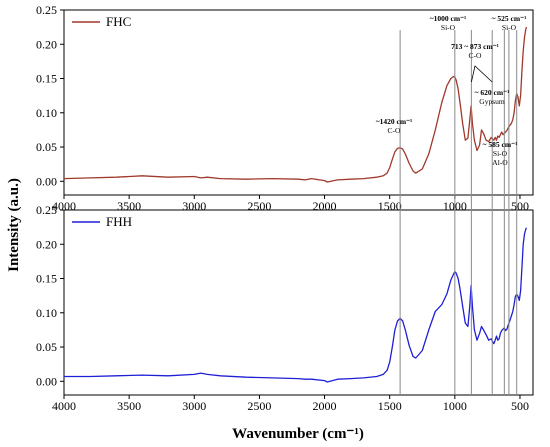 This screenshot has width=550, height=447. Describe the element at coordinates (298, 434) in the screenshot. I see `x-axis-title: Wavenumber (cm⁻¹)` at that location.